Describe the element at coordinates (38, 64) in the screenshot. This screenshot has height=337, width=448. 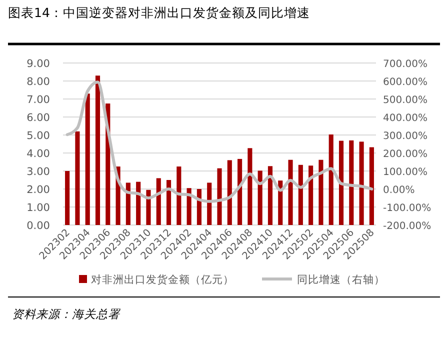
I see `y-tick-label: 9.00` at that location.